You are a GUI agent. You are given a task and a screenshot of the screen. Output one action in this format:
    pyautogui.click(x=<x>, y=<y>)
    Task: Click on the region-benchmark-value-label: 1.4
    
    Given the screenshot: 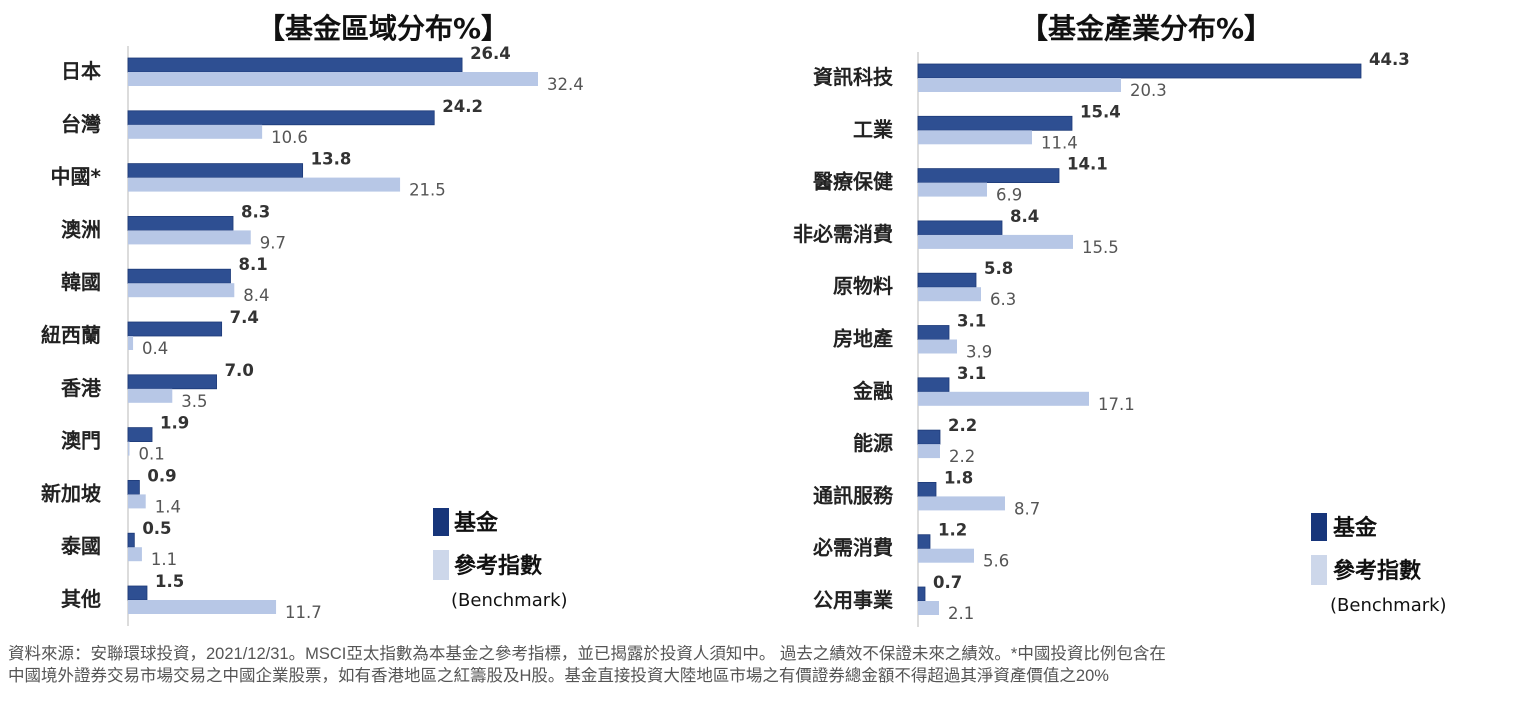 What is the action you would take?
    pyautogui.click(x=168, y=506)
    